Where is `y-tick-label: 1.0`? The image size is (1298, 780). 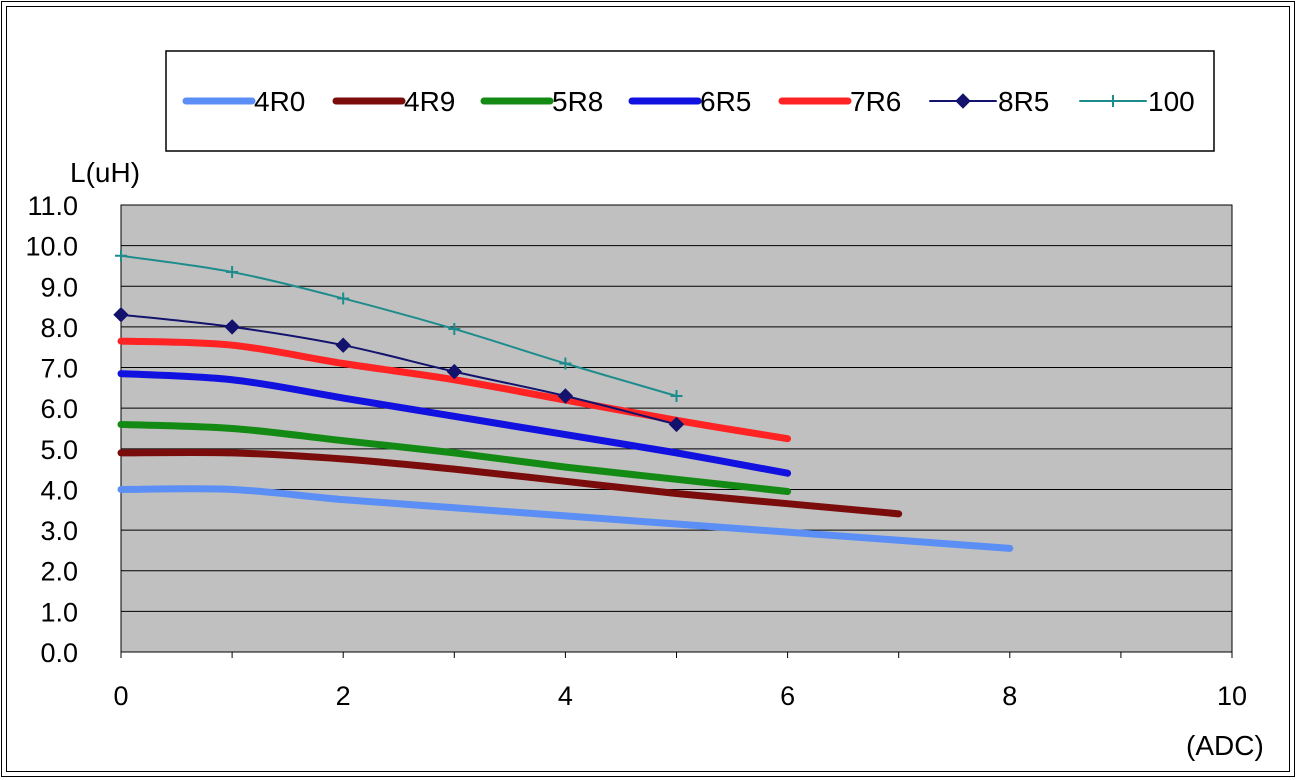 y-tick-label: 1.0 is located at coordinates (59, 612).